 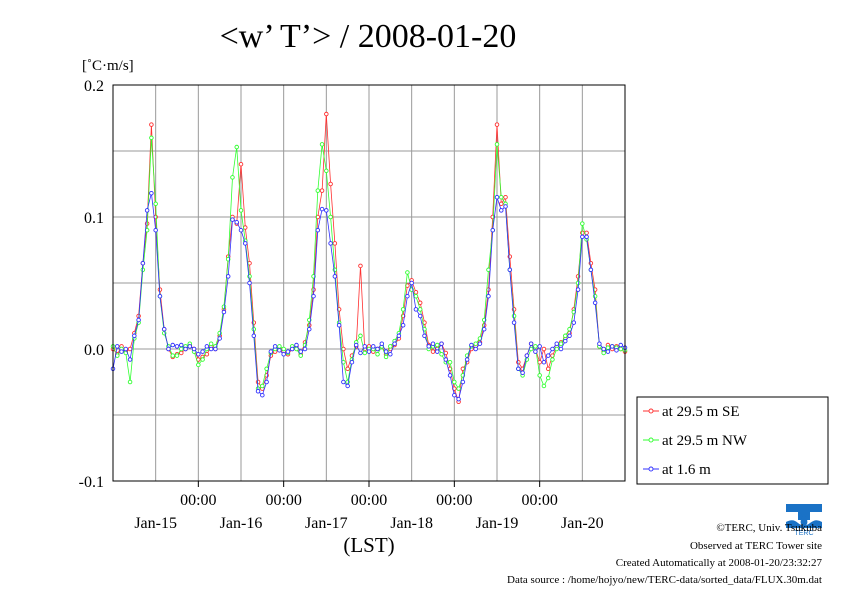 What do you see at coordinates (411, 523) in the screenshot?
I see `x-day-label: Jan-18` at bounding box center [411, 523].